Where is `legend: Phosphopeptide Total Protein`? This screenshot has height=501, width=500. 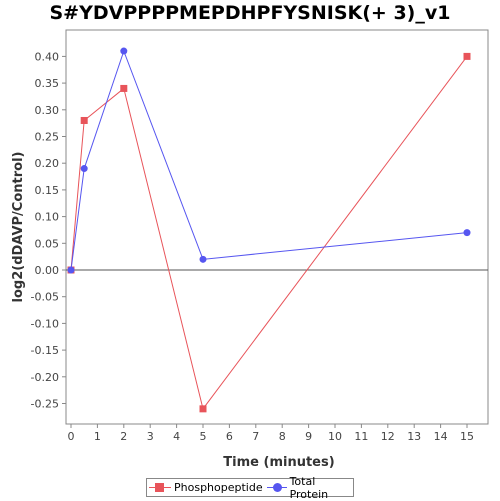 legend: Phosphopeptide Total Protein is located at coordinates (250, 488).